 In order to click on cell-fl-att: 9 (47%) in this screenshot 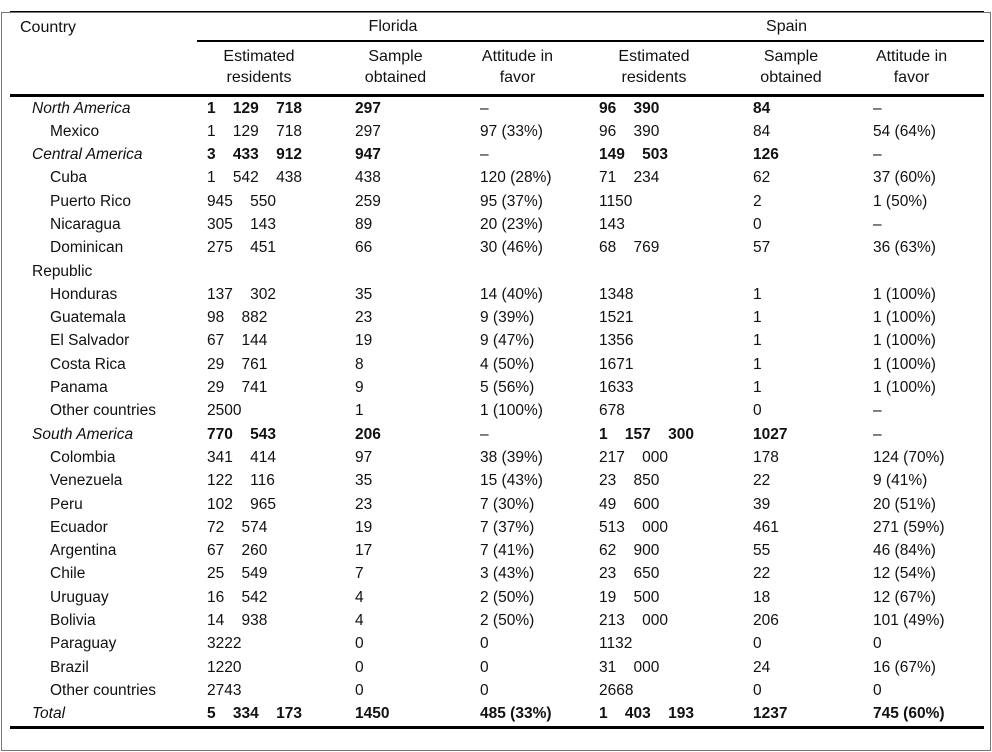, I will do `click(507, 341)`.